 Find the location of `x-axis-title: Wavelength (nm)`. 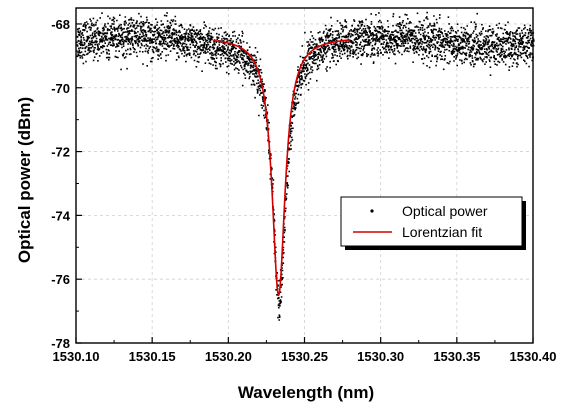

x-axis-title: Wavelength (nm) is located at coordinates (306, 392).